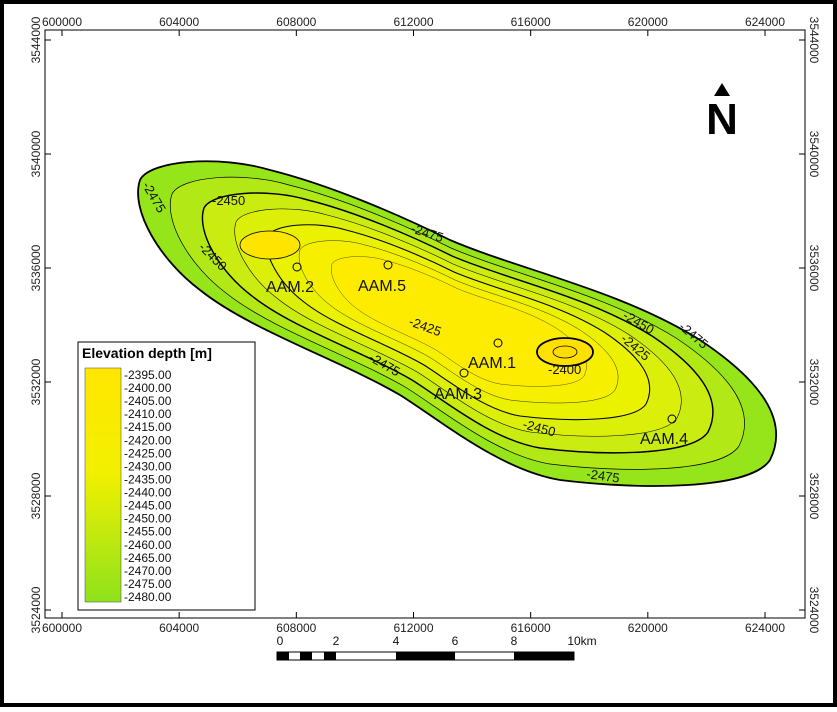  I want to click on scale-bar: 0 2 4 6 8 10km, so click(436, 647).